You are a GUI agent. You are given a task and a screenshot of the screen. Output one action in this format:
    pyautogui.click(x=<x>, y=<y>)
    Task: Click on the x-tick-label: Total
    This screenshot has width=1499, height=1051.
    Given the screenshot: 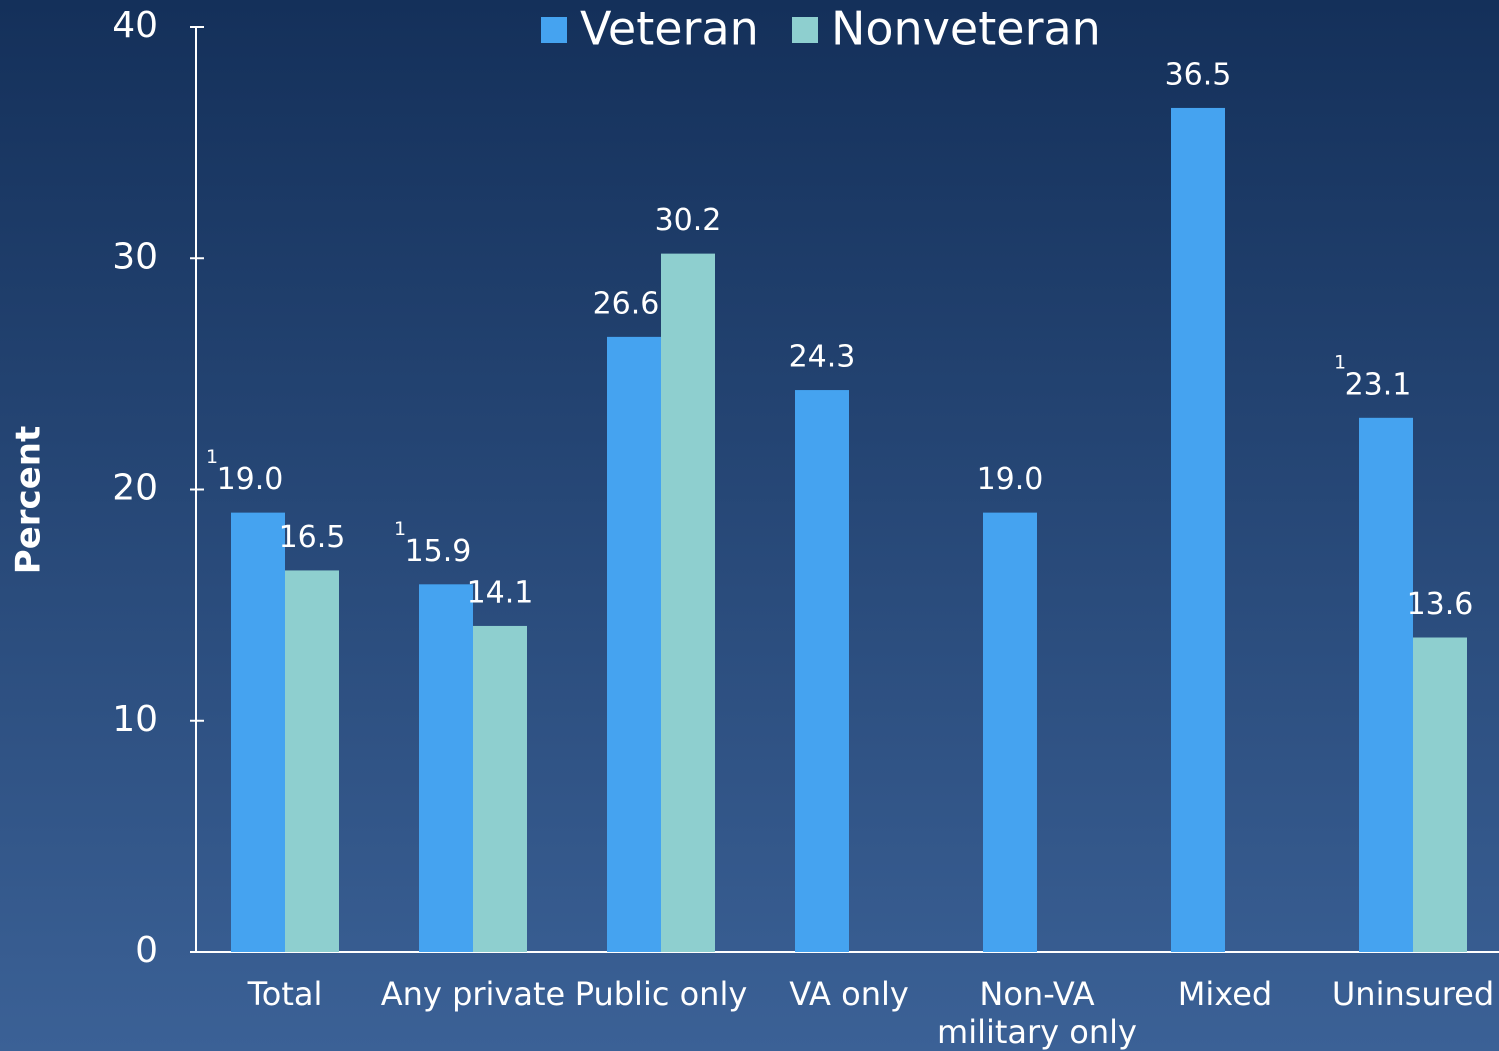 What is the action you would take?
    pyautogui.click(x=285, y=994)
    